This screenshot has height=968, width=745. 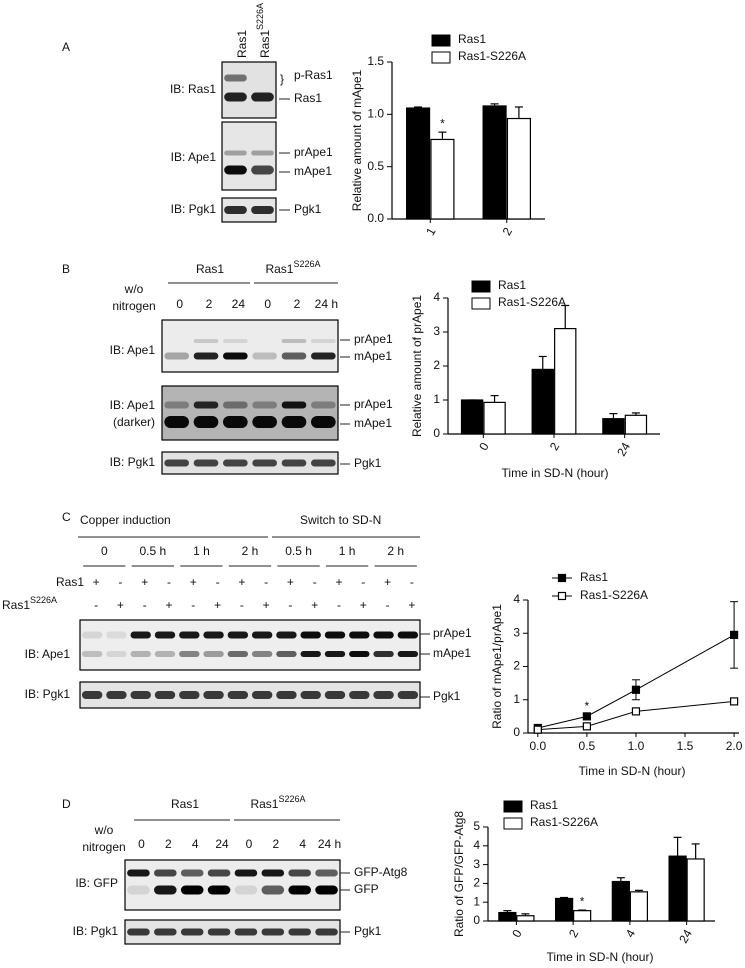 I want to click on lane-label: Ras1S226A, so click(x=263, y=30).